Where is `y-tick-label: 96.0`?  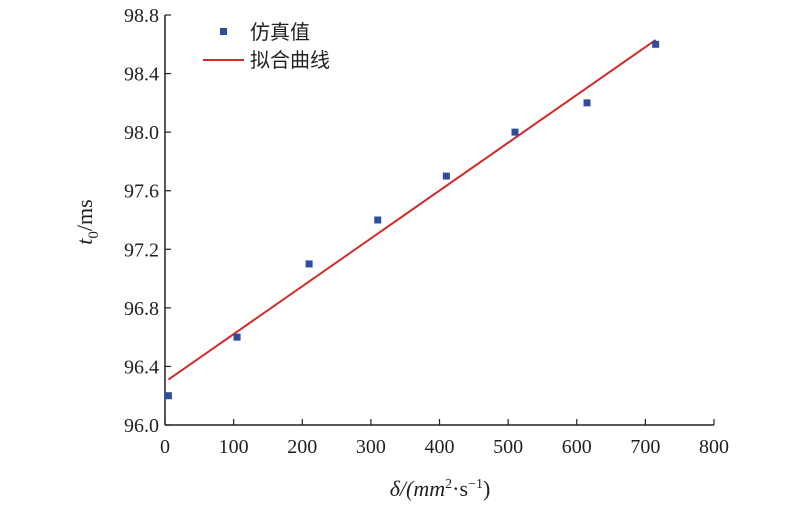
y-tick-label: 96.0 is located at coordinates (141, 426).